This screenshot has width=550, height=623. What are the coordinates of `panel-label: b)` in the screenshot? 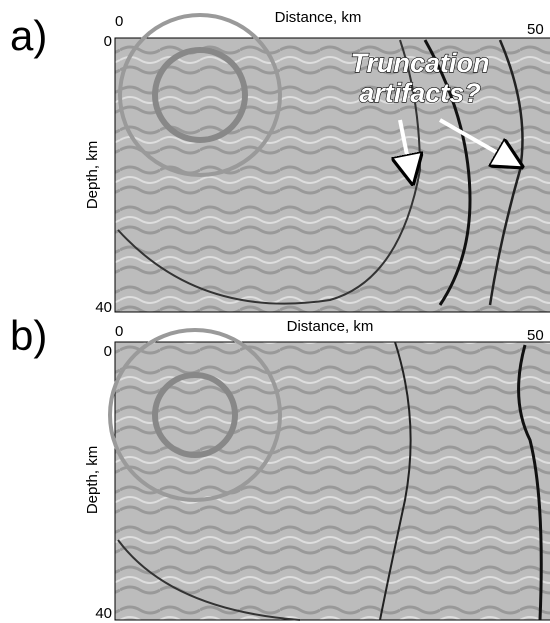 It's located at (28, 335).